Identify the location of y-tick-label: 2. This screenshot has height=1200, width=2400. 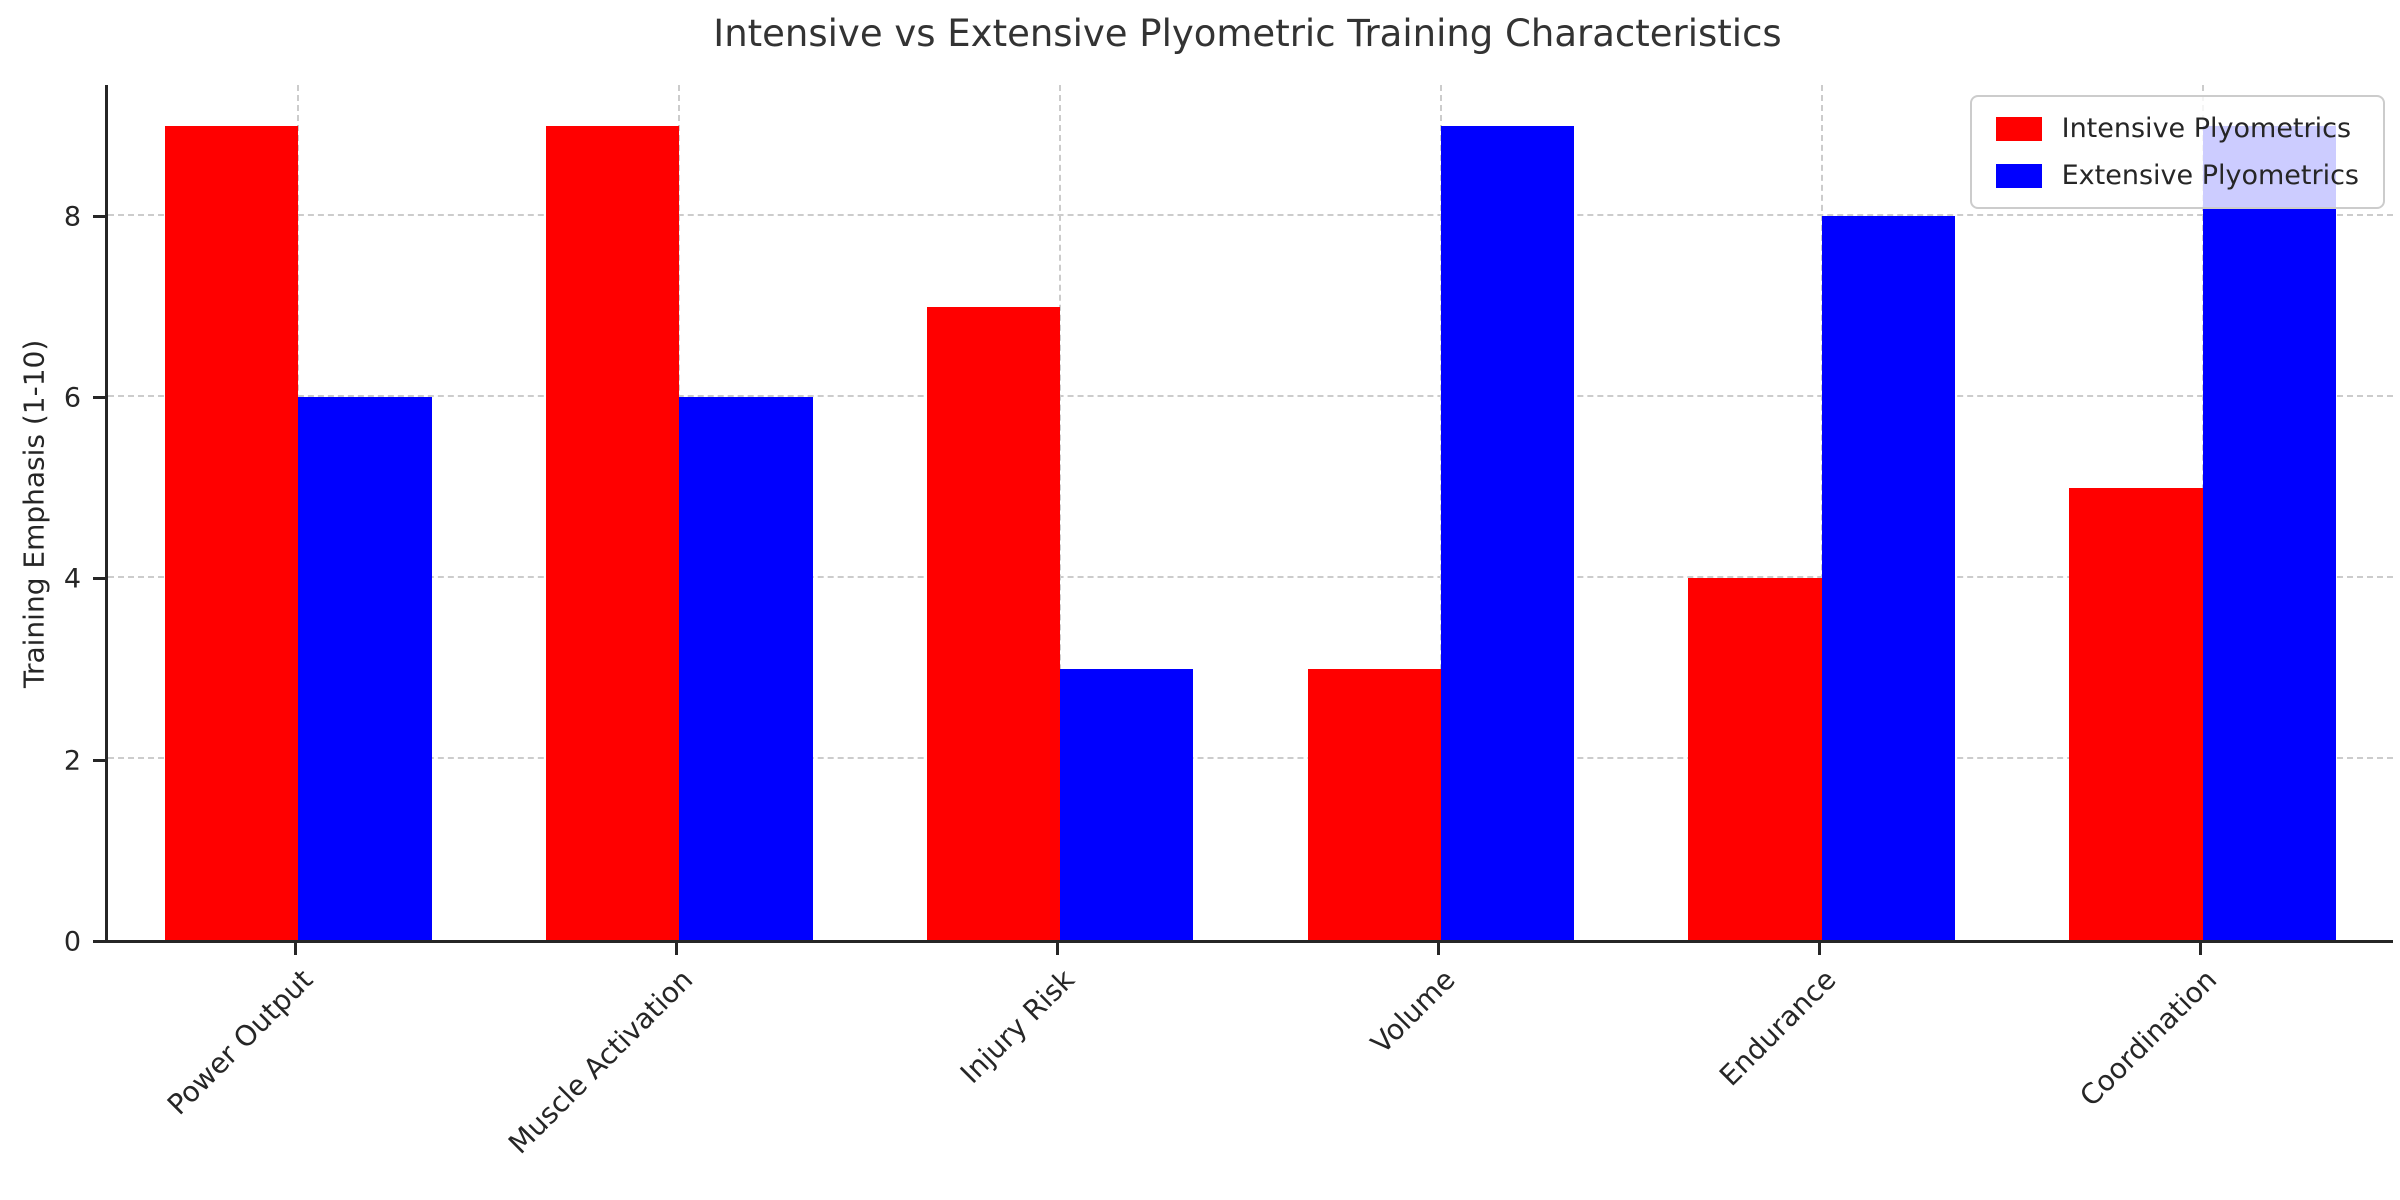
(72, 761).